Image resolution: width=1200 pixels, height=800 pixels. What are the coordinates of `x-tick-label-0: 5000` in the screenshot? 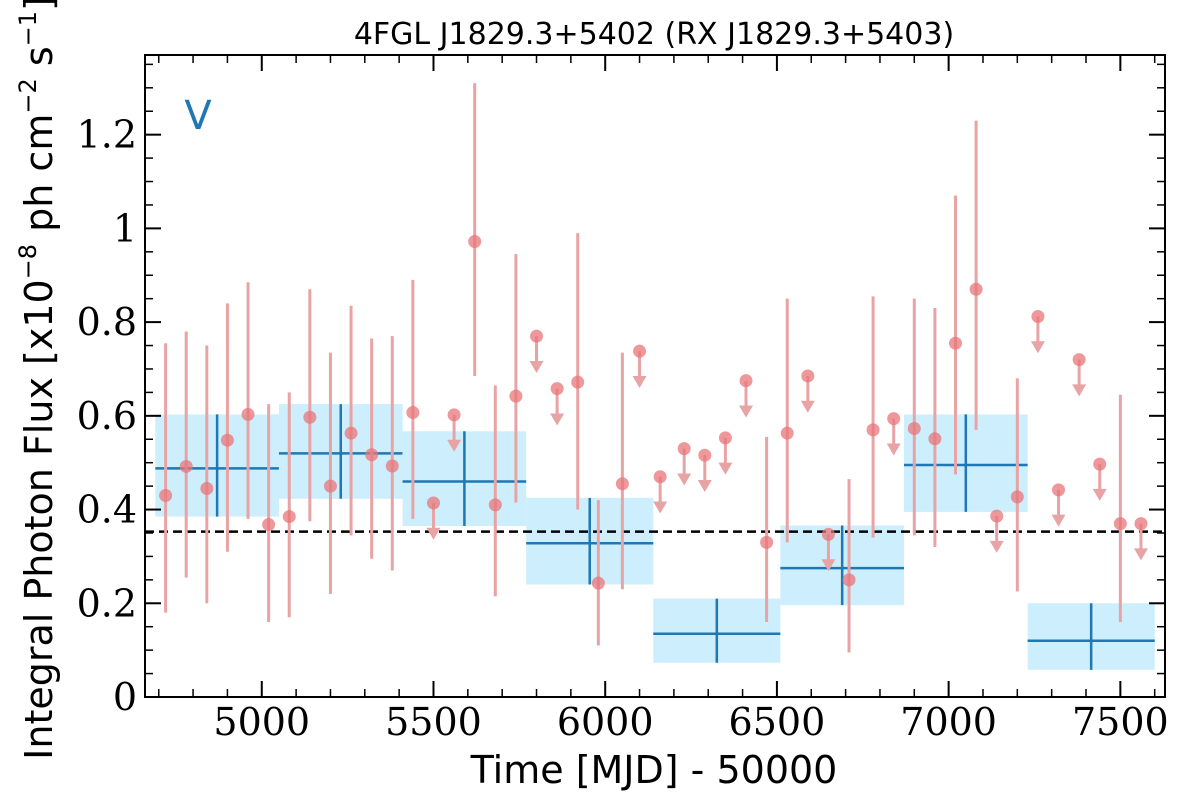 It's located at (261, 722).